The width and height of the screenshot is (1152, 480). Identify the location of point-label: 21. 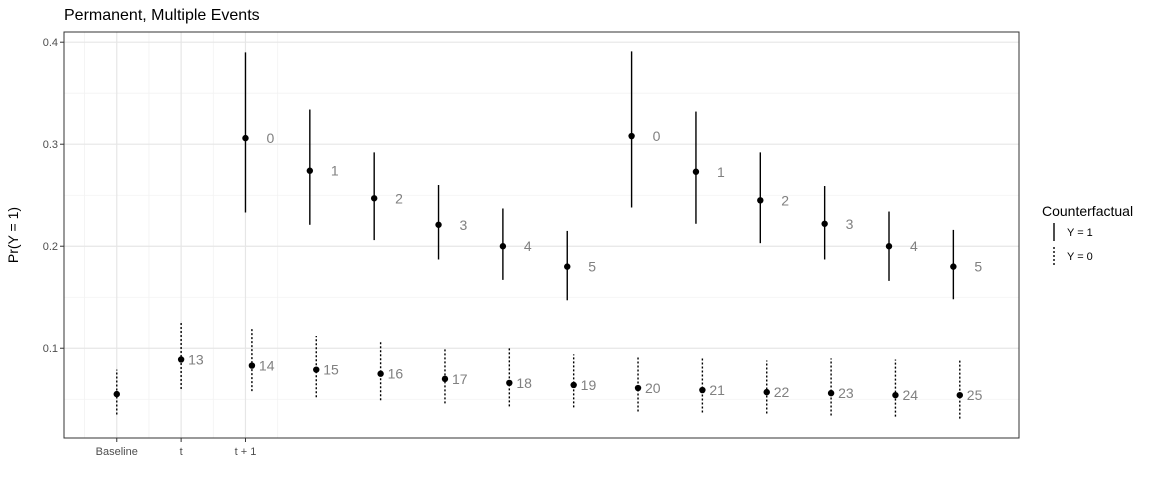
(717, 390).